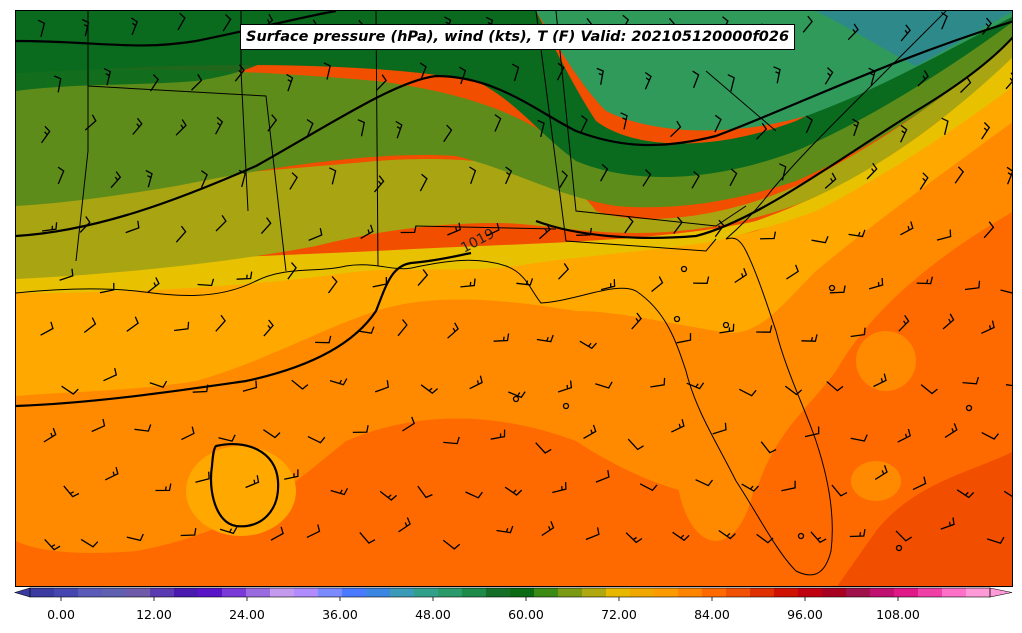  I want to click on warm-cell, so click(876, 481).